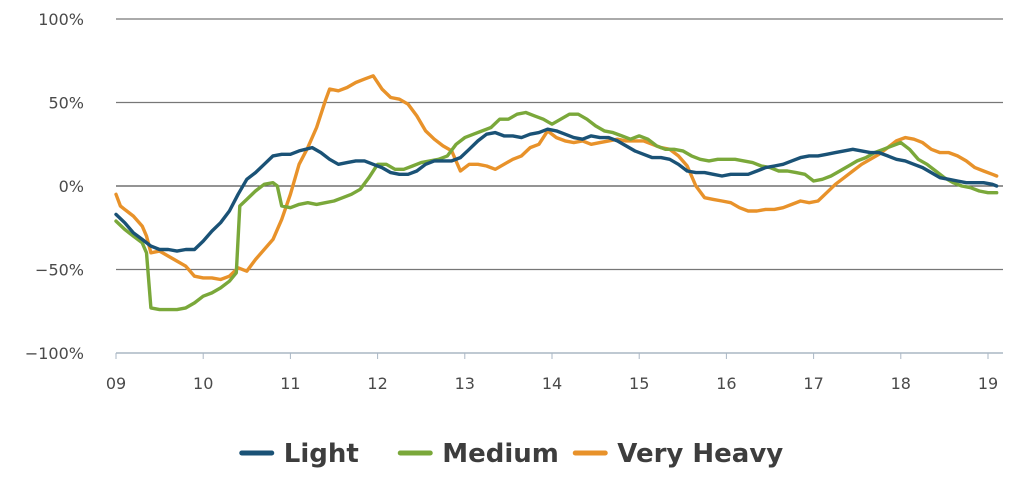  Describe the element at coordinates (203, 383) in the screenshot. I see `x-tick-label: 10` at that location.